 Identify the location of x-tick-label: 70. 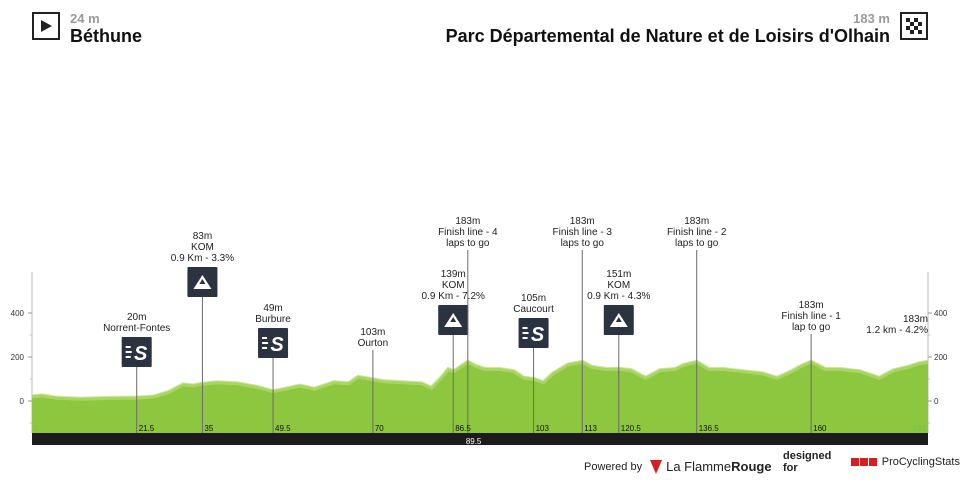
(379, 428).